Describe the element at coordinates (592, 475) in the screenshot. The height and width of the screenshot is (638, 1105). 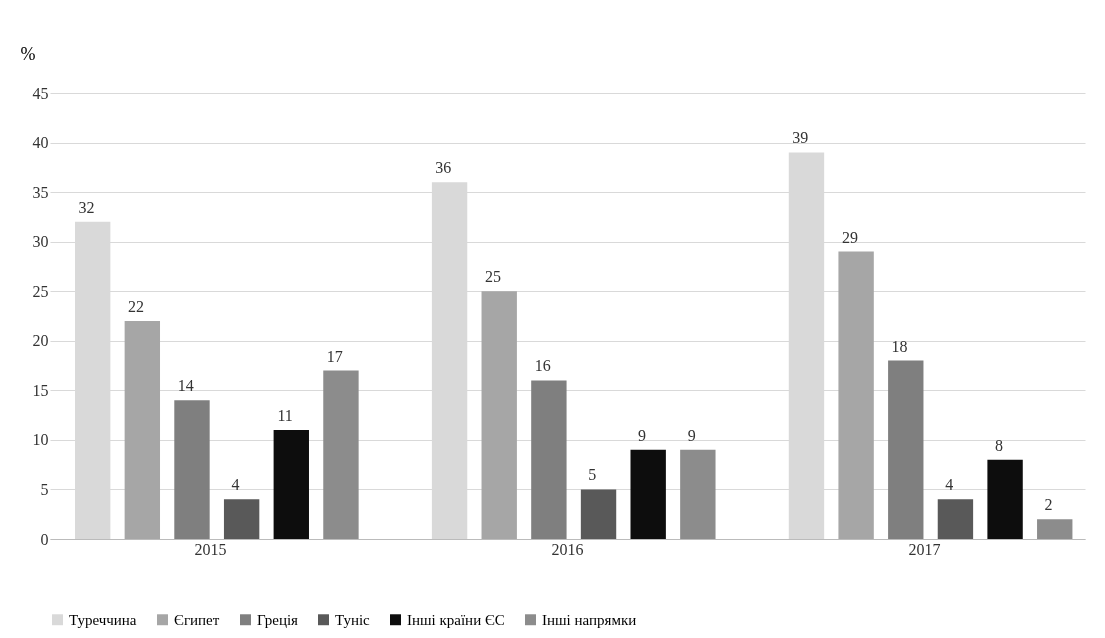
I see `data-label: 5` at that location.